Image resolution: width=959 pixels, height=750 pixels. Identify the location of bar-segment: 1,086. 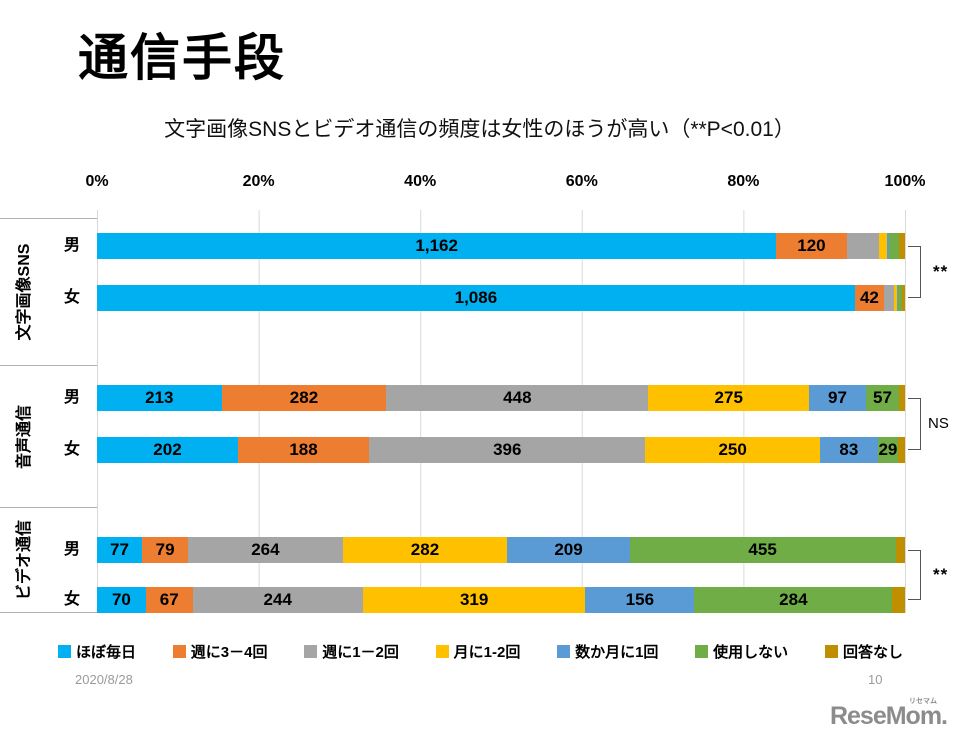
(476, 298).